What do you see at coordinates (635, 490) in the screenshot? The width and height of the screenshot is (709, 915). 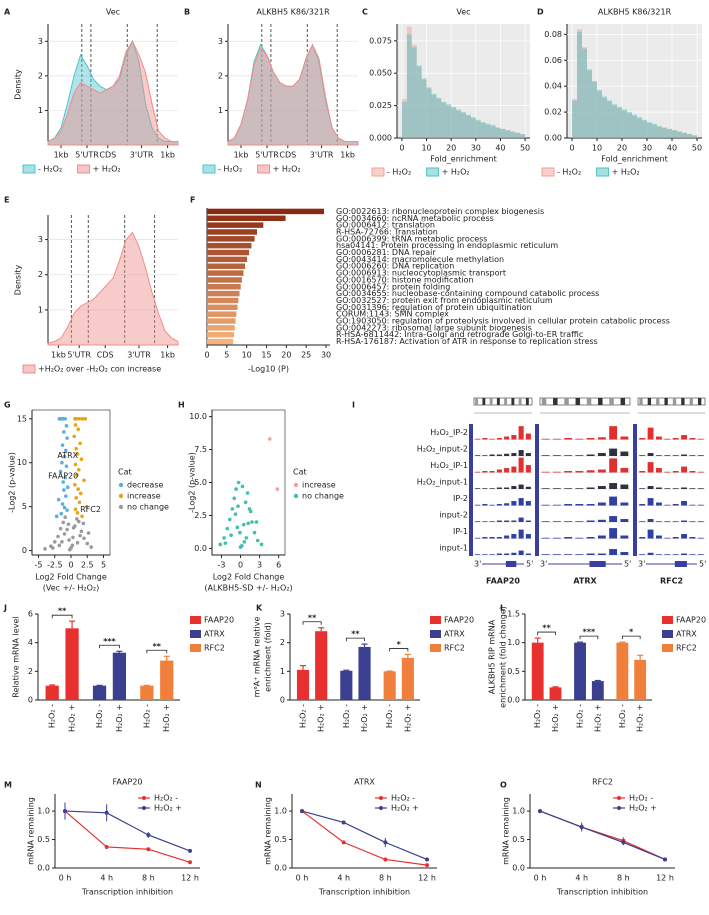 I see `track-strip` at bounding box center [635, 490].